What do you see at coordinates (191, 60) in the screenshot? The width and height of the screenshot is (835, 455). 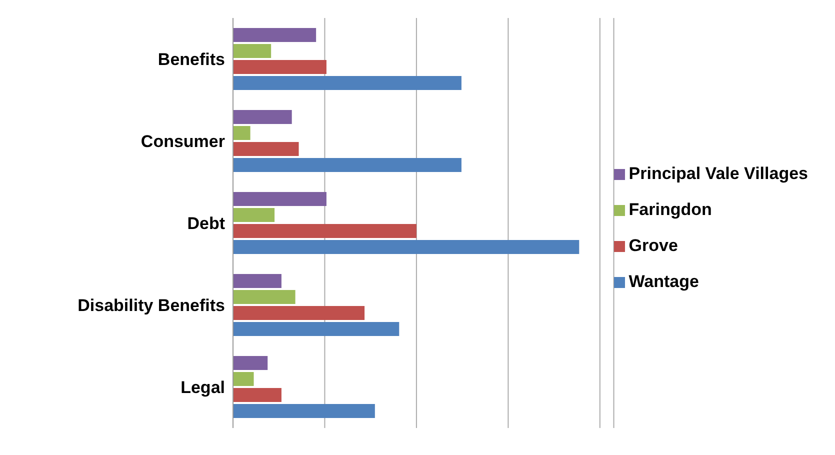 I see `y-tick-label: Benefits` at bounding box center [191, 60].